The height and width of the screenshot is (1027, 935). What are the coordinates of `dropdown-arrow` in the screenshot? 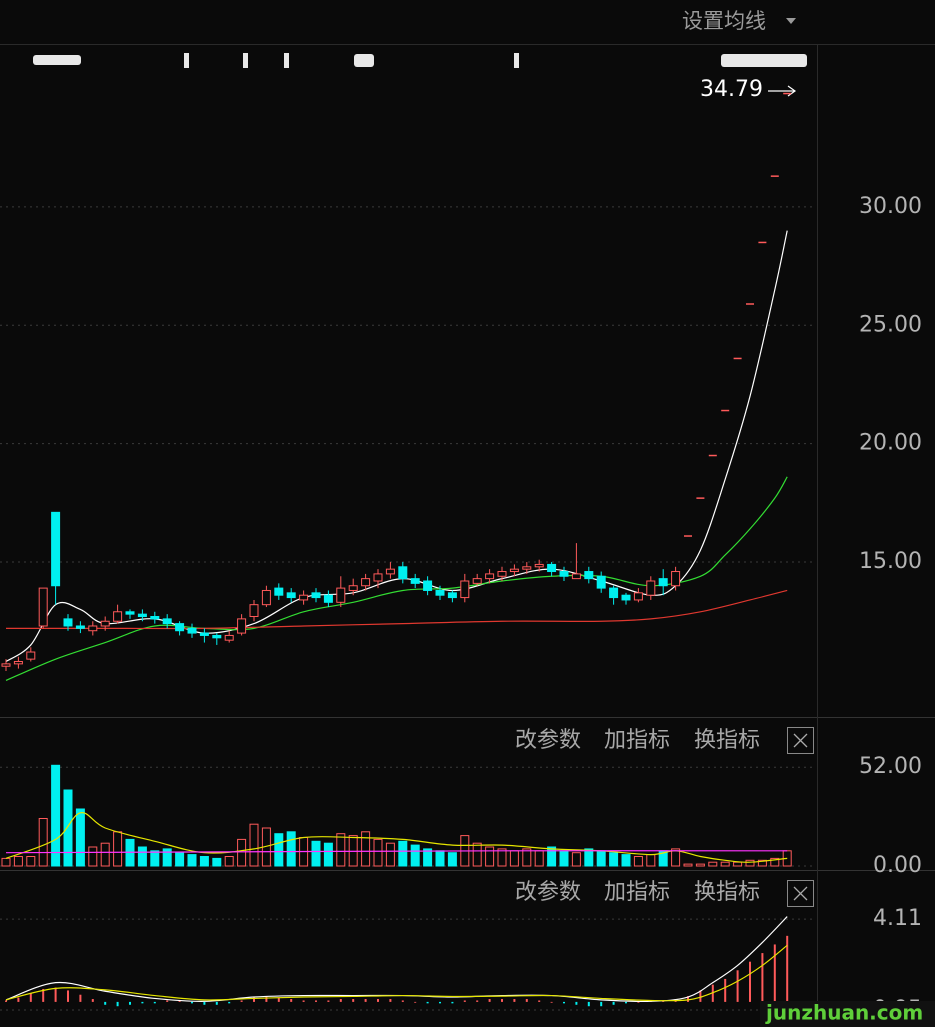 It's located at (791, 21).